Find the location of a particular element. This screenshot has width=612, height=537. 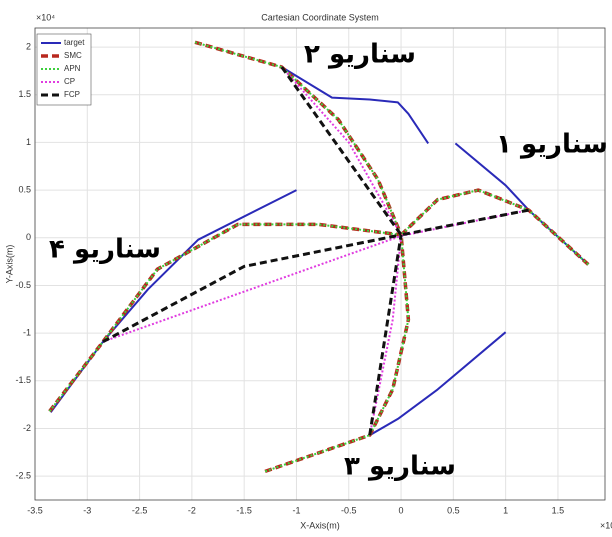

x-axis-label: X-Axis(m) is located at coordinates (320, 525).